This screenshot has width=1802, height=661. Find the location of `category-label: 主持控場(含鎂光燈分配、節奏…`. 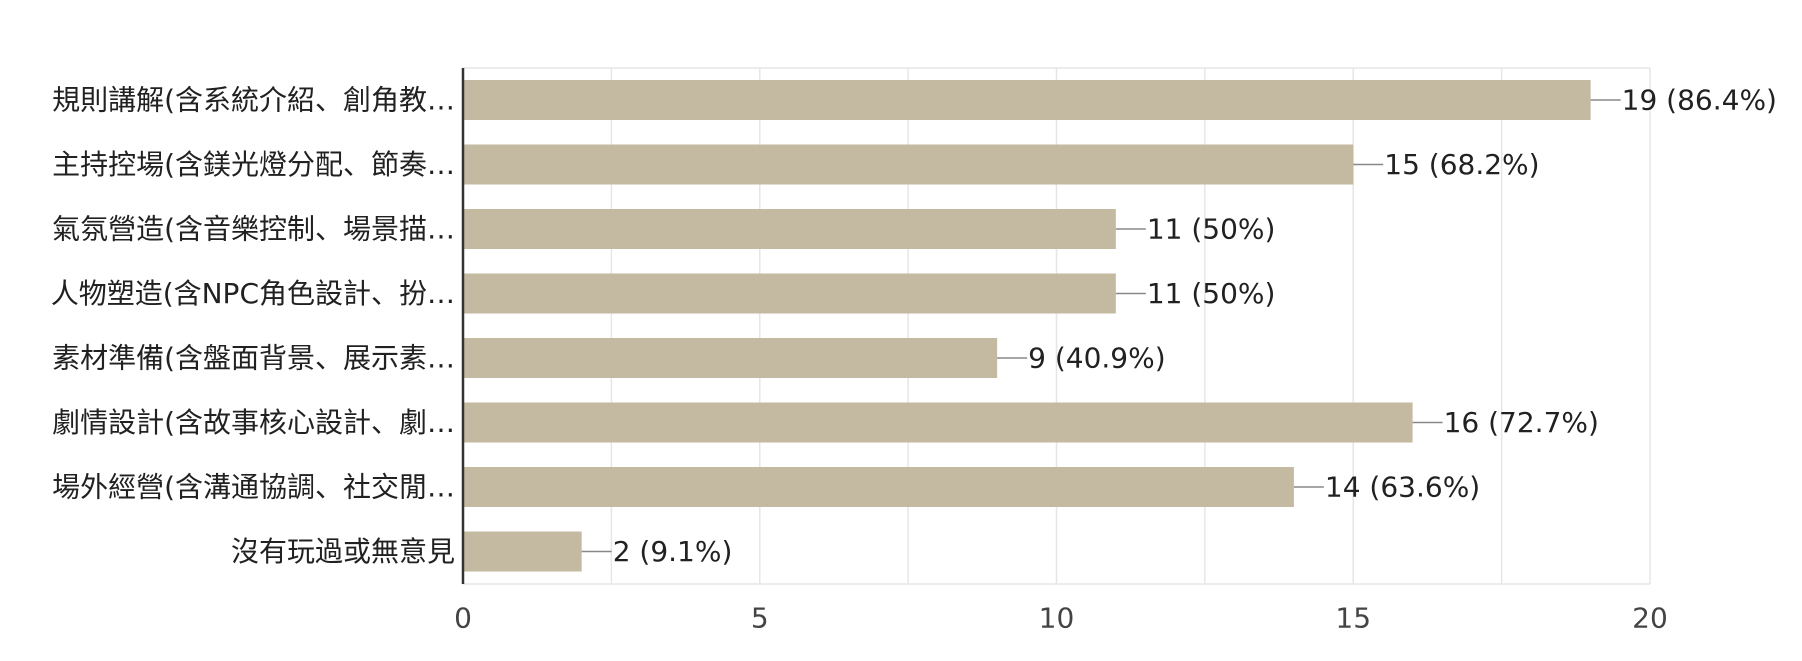

category-label: 主持控場(含鎂光燈分配、節奏… is located at coordinates (253, 164).